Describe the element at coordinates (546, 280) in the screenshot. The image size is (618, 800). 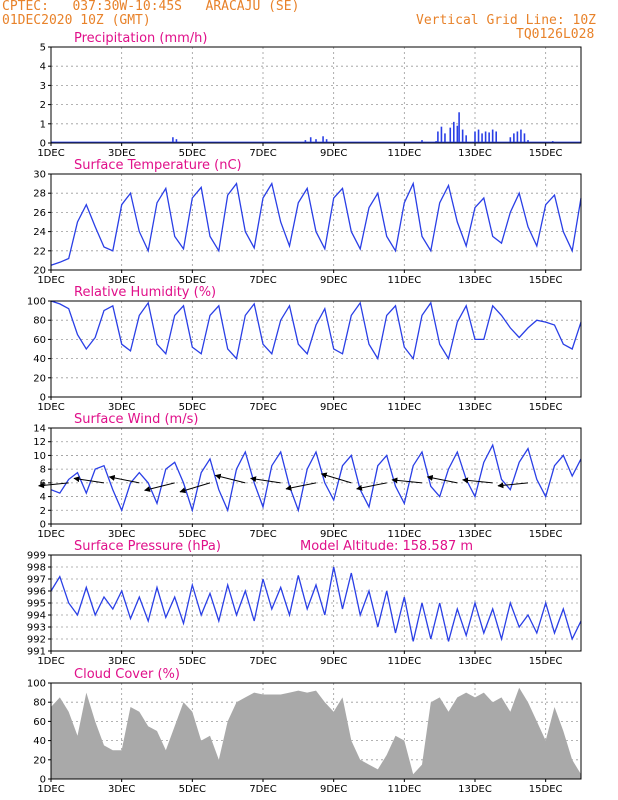
I see `xtick-label-temp: 15DEC` at that location.